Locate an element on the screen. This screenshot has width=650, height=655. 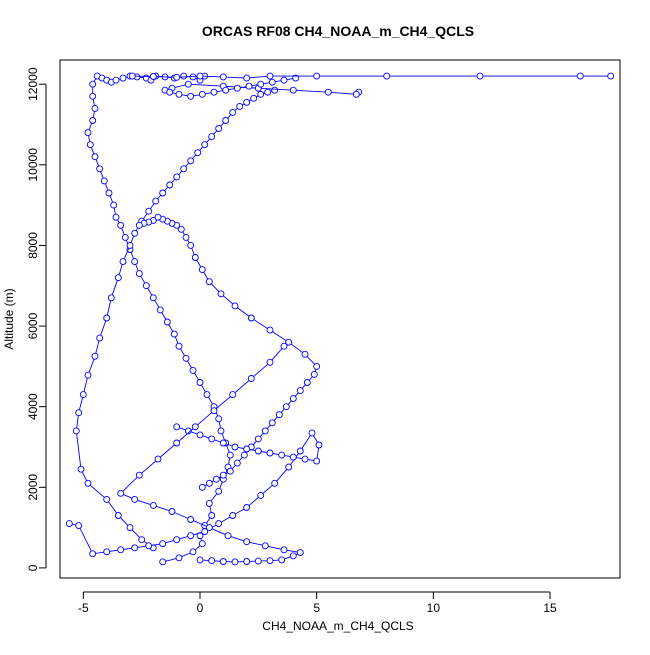
y-tick-label: 10000 is located at coordinates (33, 165).